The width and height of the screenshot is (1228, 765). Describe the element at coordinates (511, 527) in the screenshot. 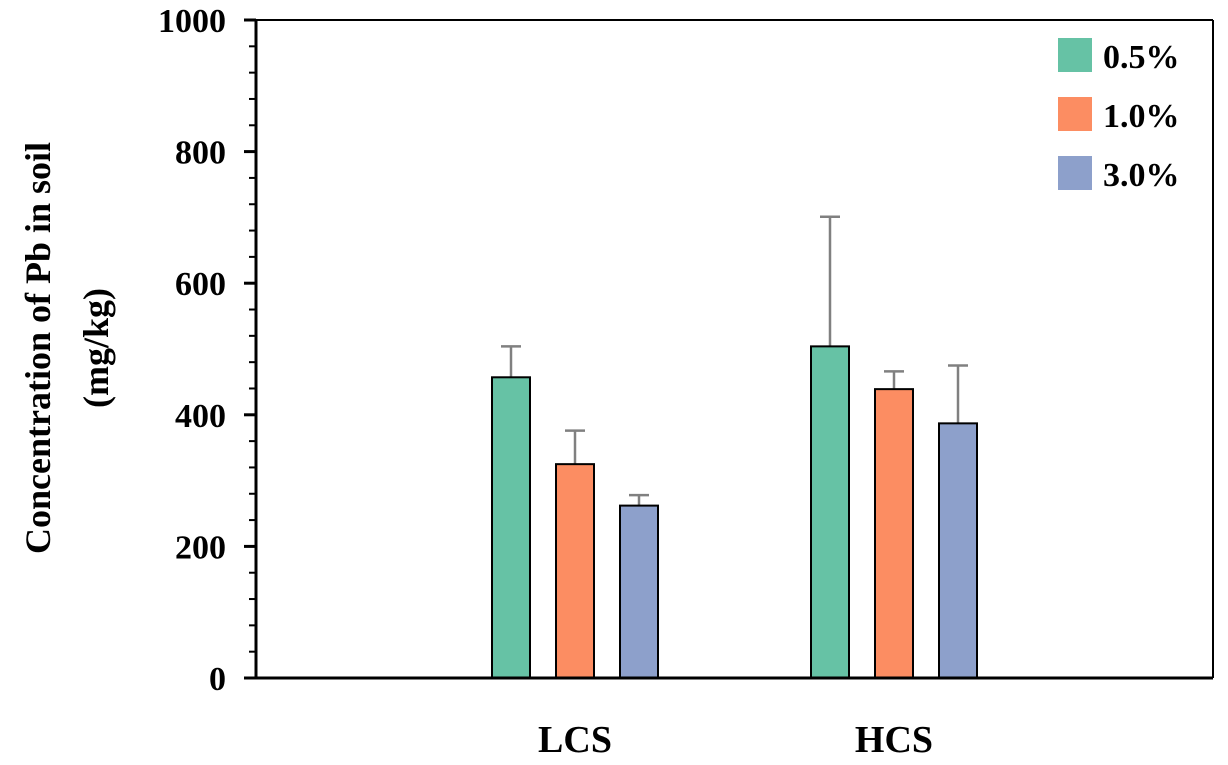

I see `bar-LCS-0.5%` at that location.